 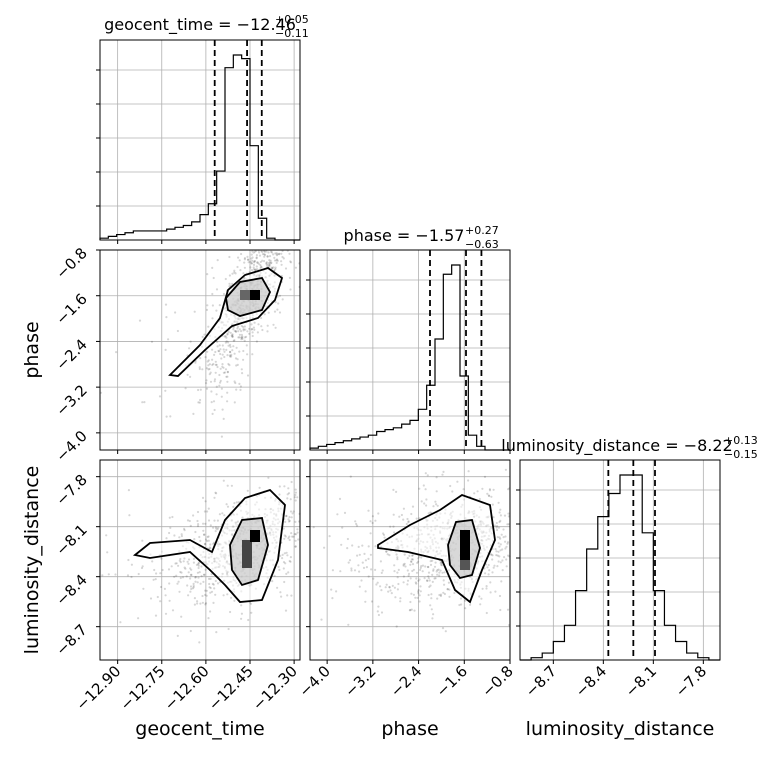 What do you see at coordinates (360, 681) in the screenshot?
I see `xtick-label-phase: −3.2` at bounding box center [360, 681].